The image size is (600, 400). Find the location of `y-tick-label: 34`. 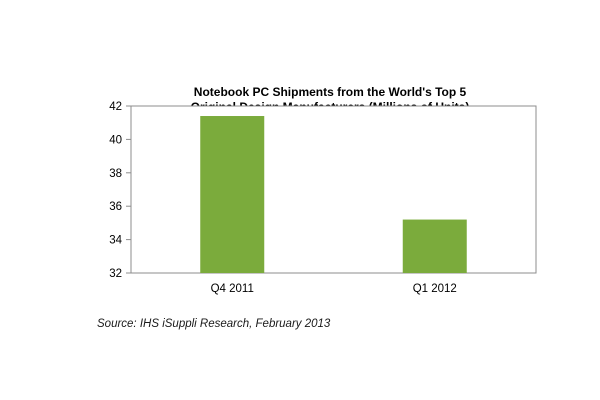

y-tick-label: 34 is located at coordinates (115, 241).